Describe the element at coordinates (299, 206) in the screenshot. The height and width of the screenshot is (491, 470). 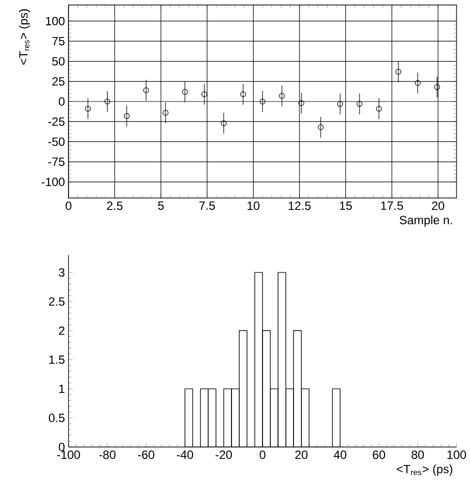
I see `x-tick-label: 12.5` at that location.